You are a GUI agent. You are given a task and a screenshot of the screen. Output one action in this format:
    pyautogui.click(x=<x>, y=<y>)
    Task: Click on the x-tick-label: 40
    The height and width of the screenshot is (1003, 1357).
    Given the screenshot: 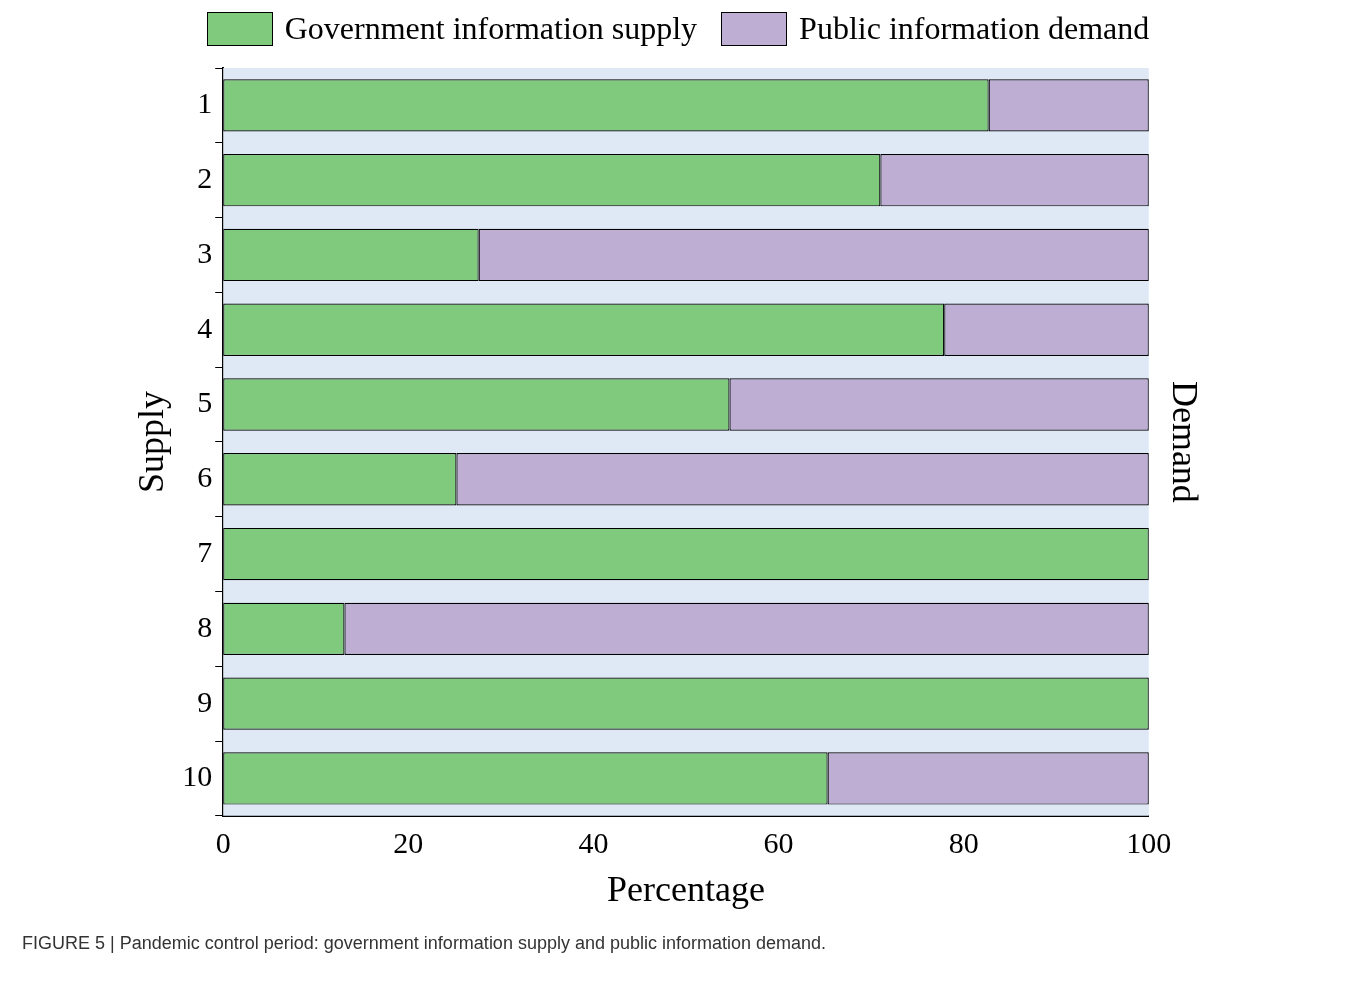 What is the action you would take?
    pyautogui.click(x=593, y=842)
    